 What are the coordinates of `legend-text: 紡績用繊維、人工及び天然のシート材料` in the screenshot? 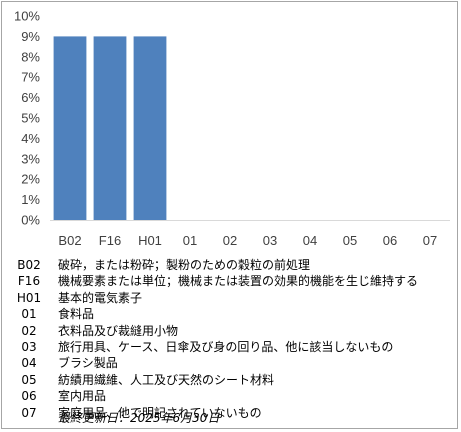 It's located at (166, 379).